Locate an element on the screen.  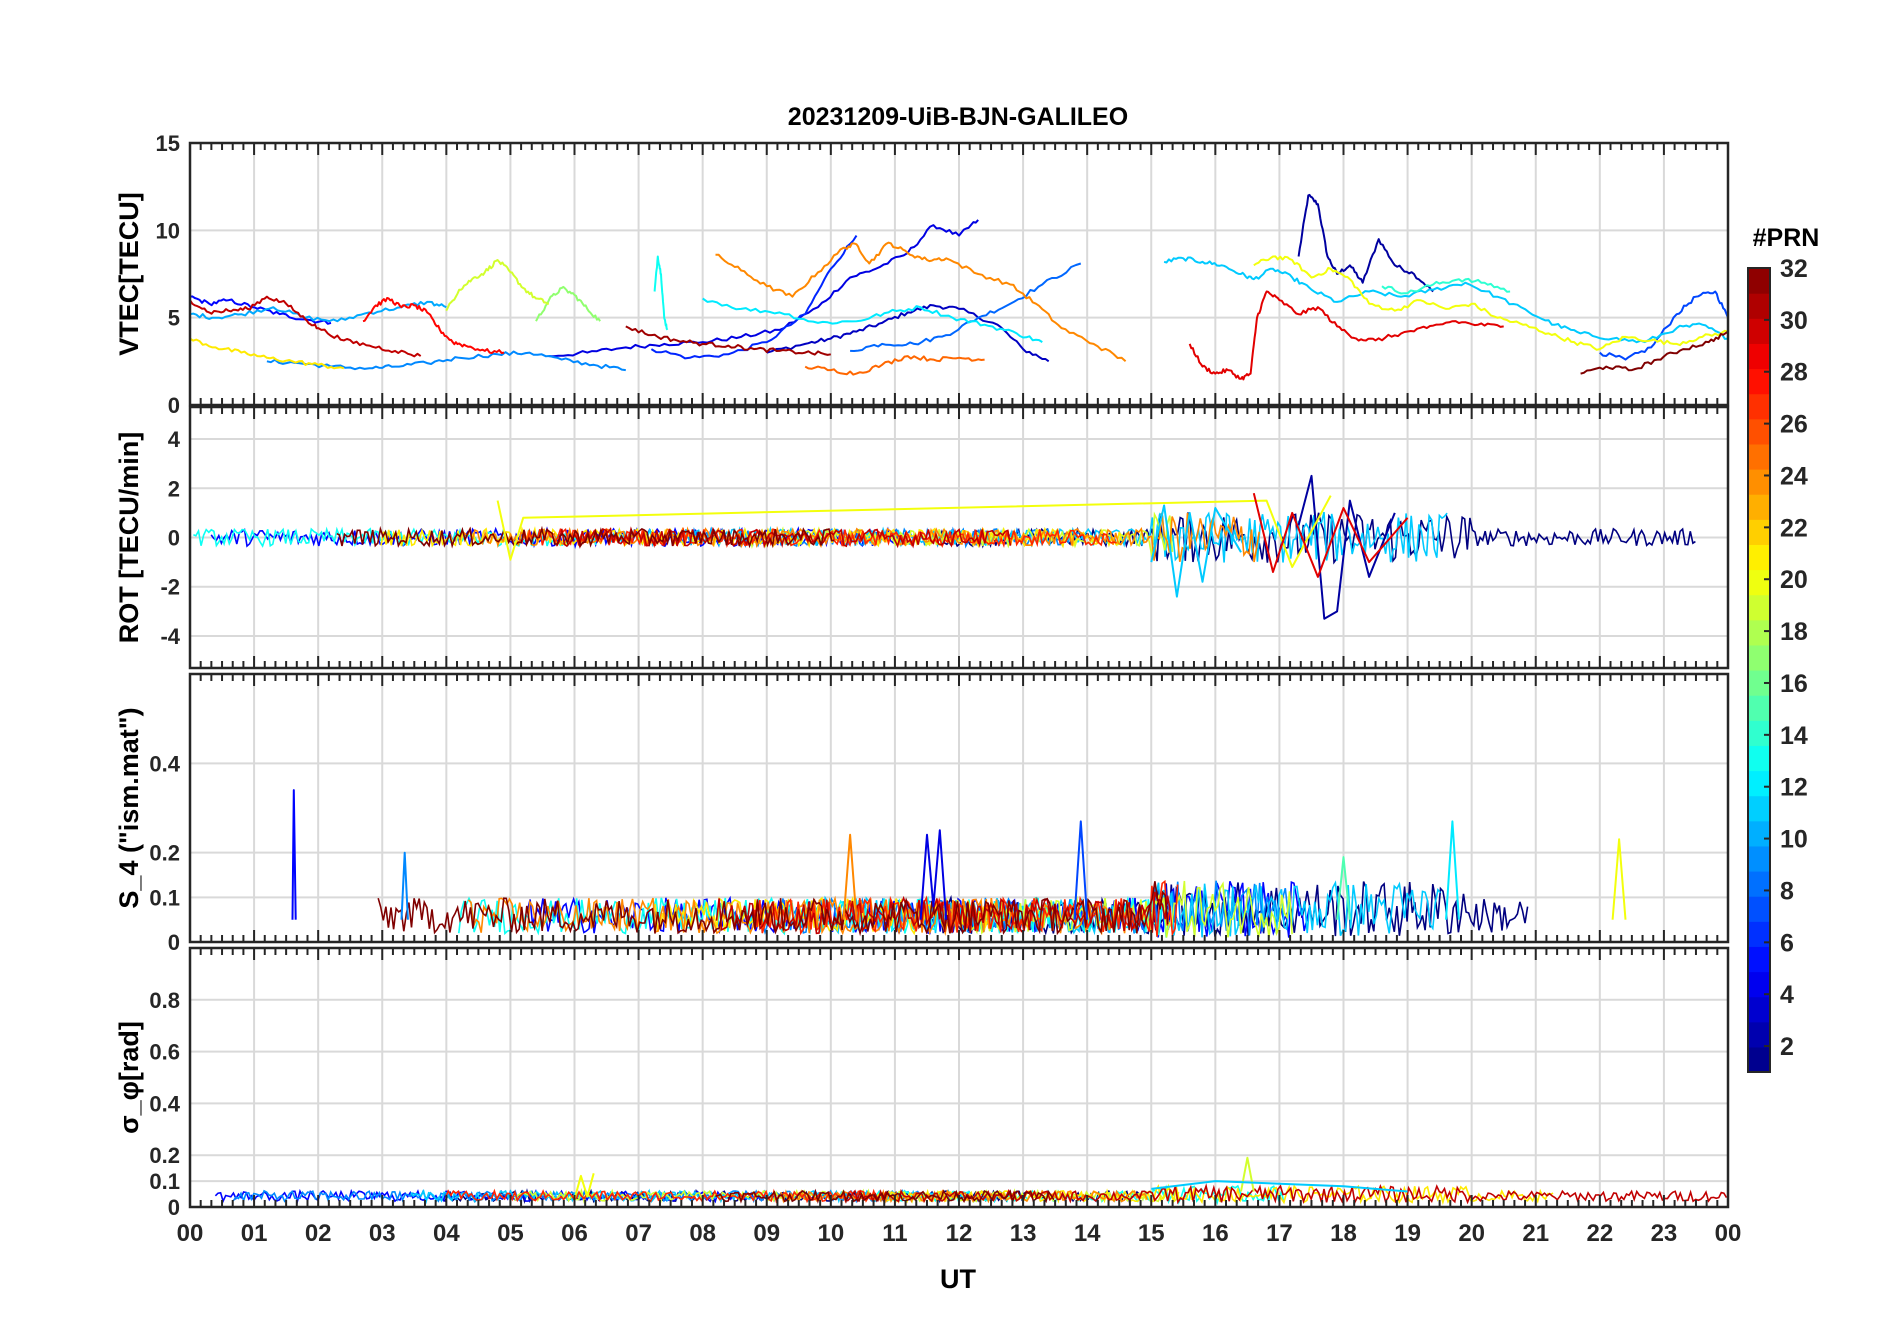
colorbar-tick-label: 28 is located at coordinates (1794, 373).